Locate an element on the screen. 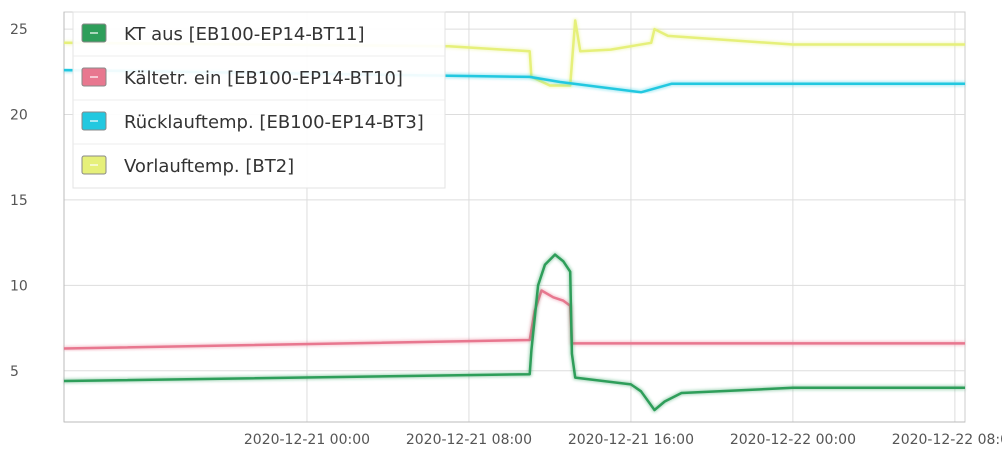  legend-label: KT aus [EB100-EP14-BT11] is located at coordinates (244, 34).